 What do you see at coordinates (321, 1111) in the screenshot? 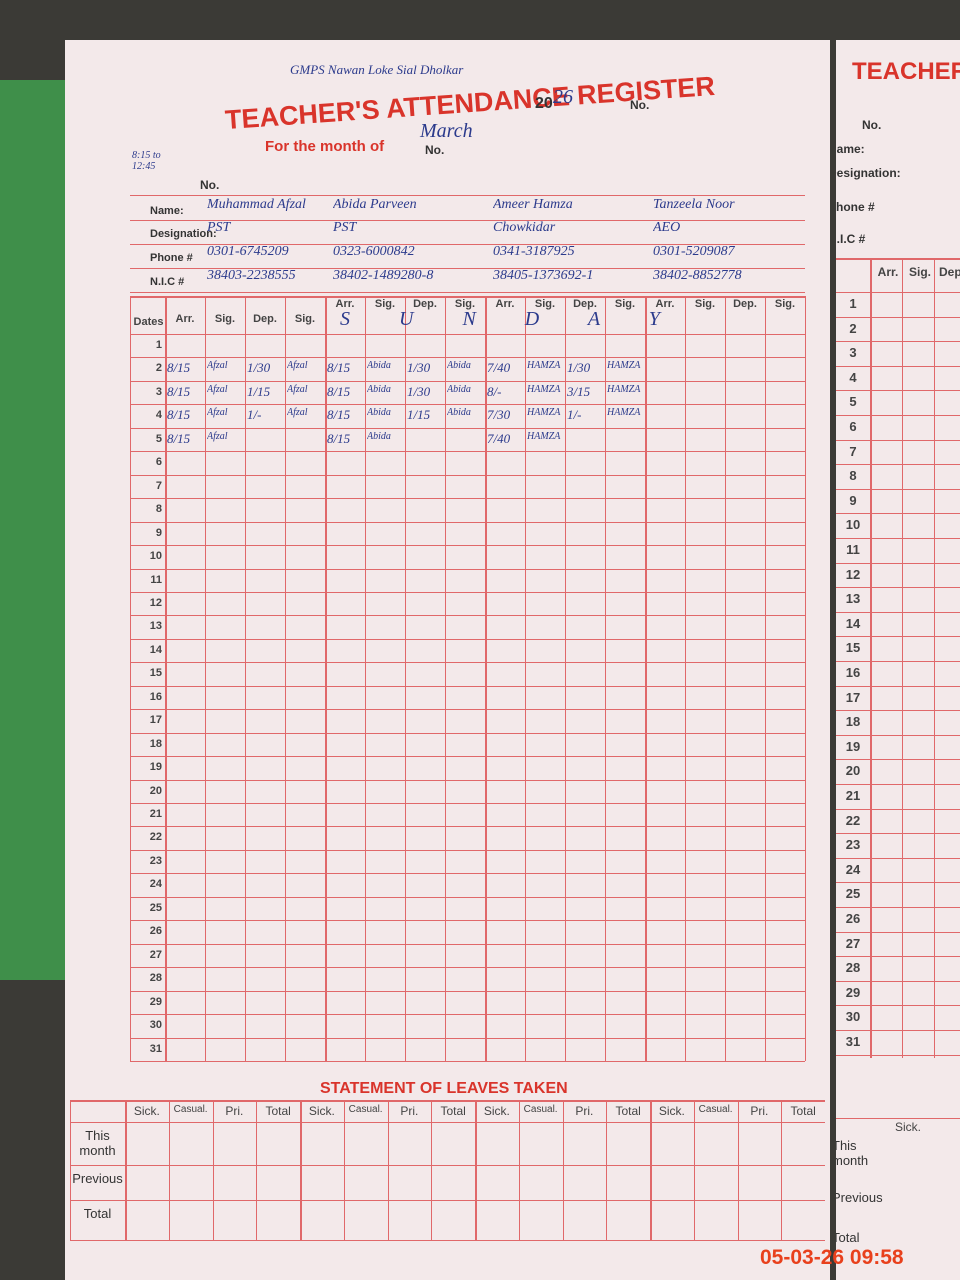
I see `leave-column-header: Sick.` at bounding box center [321, 1111].